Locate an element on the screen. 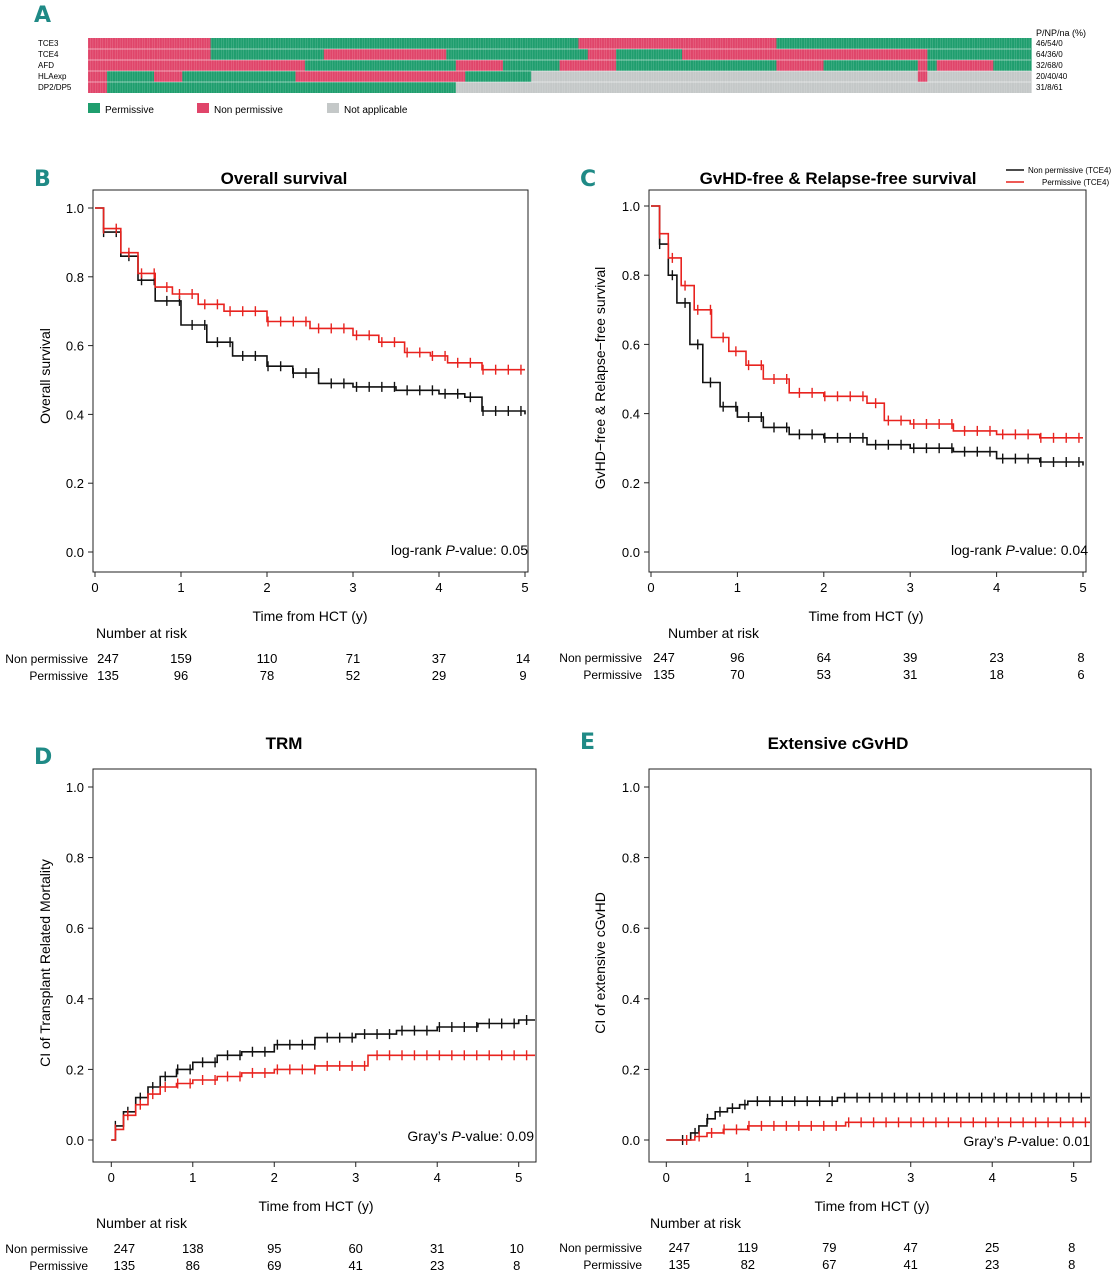  heatmap-row-stat: 31/8/61 is located at coordinates (1049, 87).